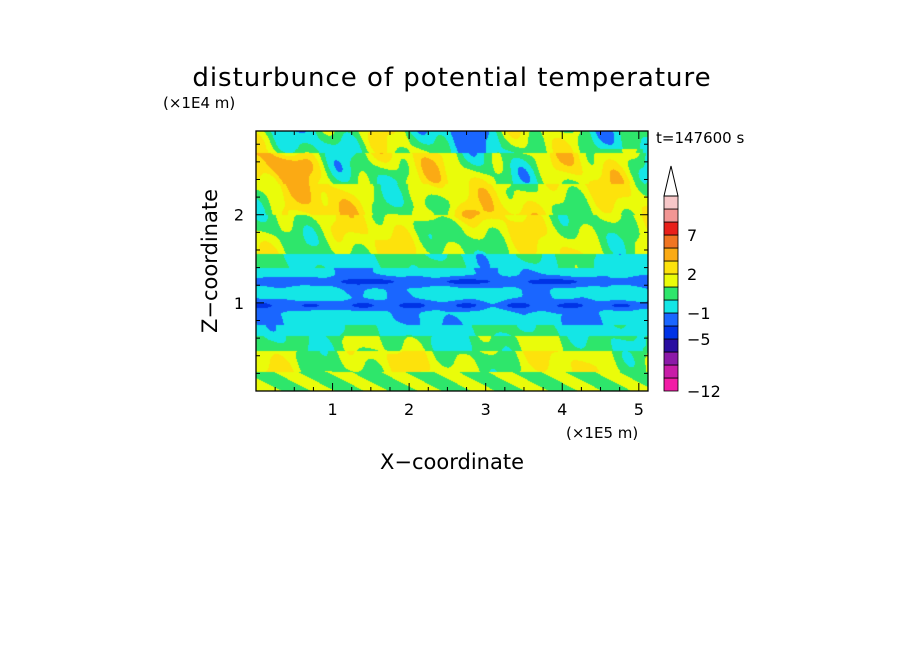 The image size is (904, 654). Describe the element at coordinates (700, 138) in the screenshot. I see `time-label: t=147600 s` at that location.